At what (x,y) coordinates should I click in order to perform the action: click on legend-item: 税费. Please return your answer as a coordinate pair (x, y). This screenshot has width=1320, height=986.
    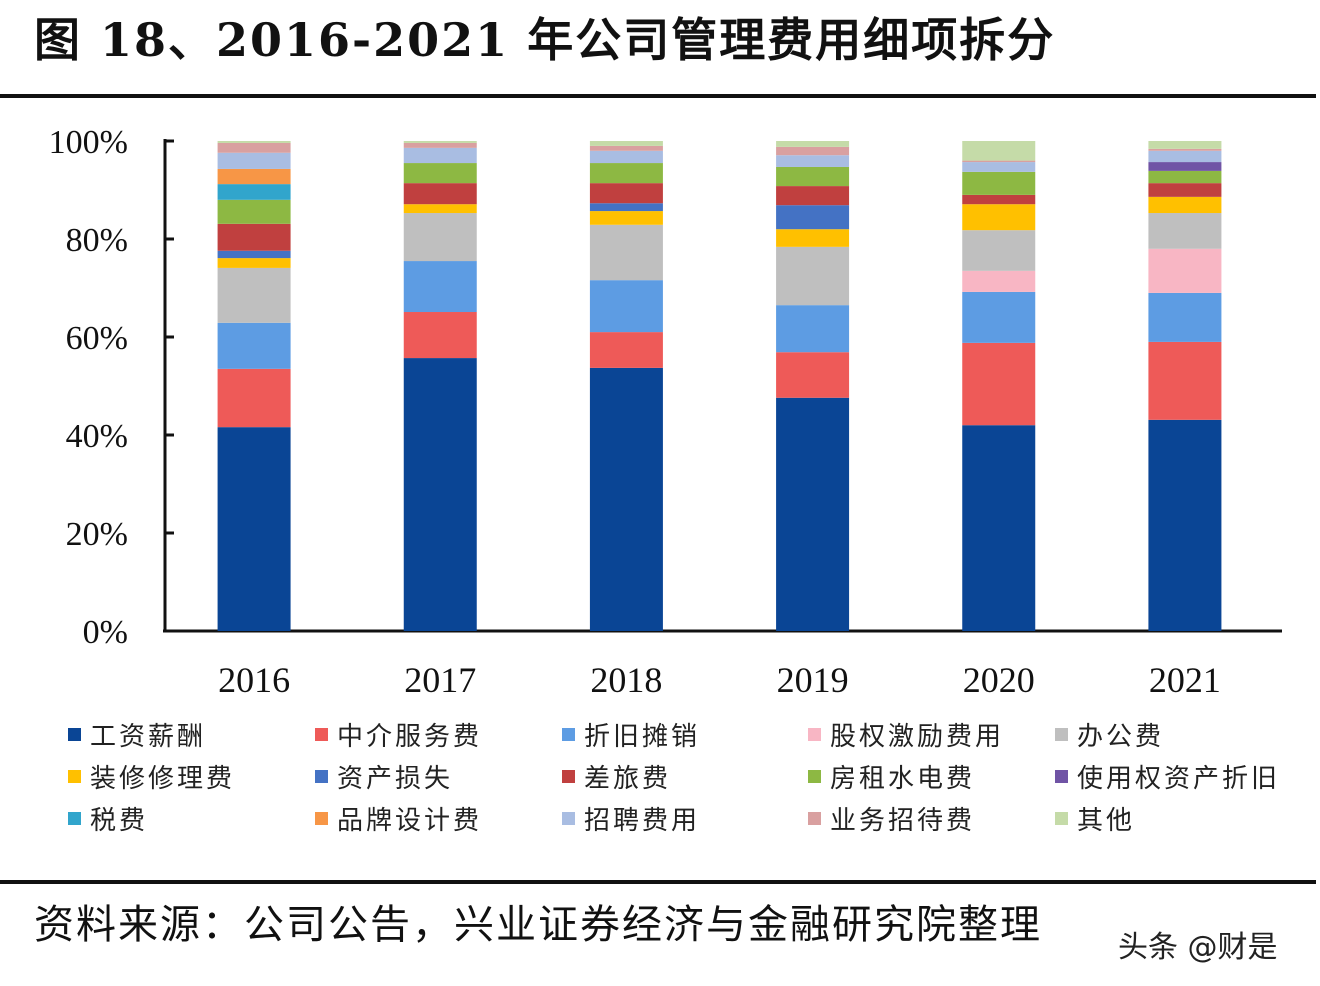
    Looking at the image, I should click on (108, 821).